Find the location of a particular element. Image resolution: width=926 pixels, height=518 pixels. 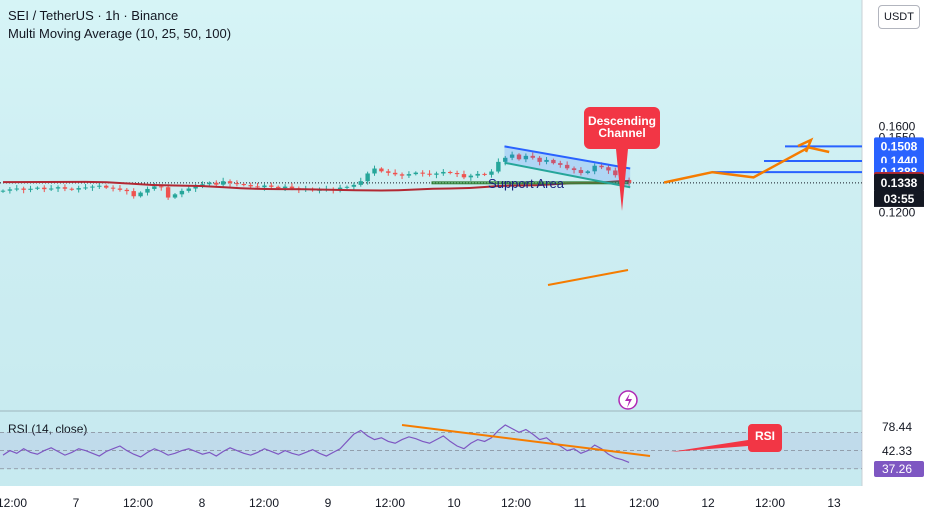

time-label-13: 13 is located at coordinates (834, 503).